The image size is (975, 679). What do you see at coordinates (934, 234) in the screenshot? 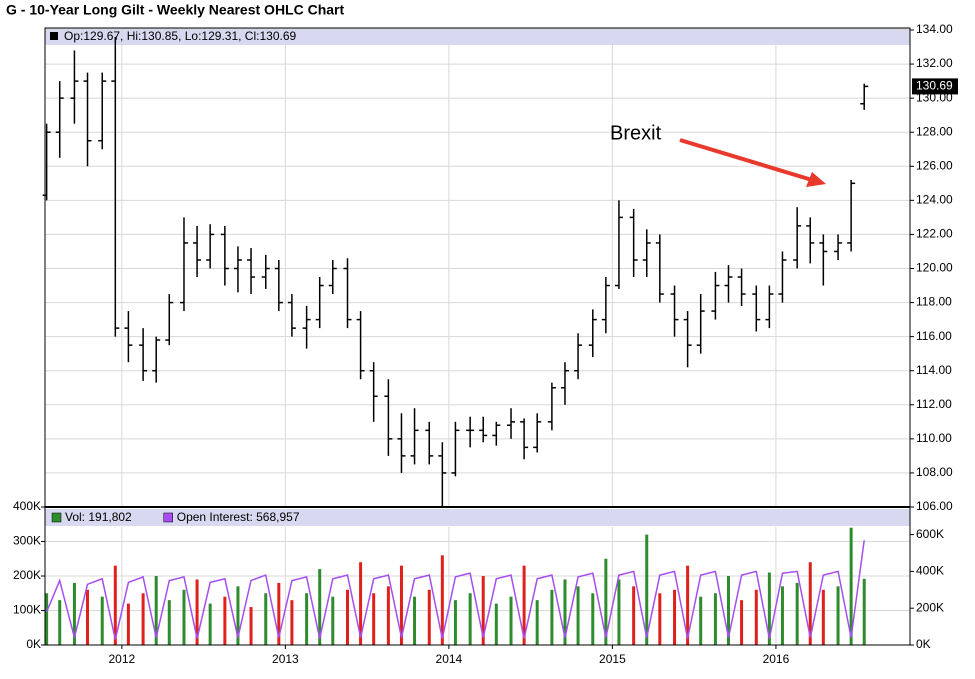
I see `y-tick-label: 122.00` at bounding box center [934, 234].